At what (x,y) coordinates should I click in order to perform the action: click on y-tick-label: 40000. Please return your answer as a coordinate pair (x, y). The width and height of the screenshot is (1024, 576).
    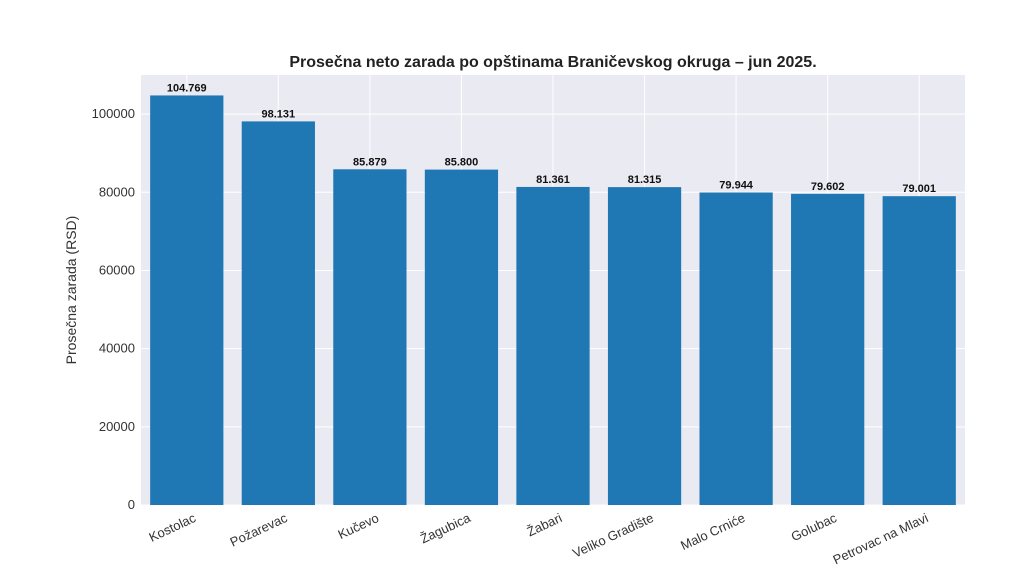
    Looking at the image, I should click on (117, 348).